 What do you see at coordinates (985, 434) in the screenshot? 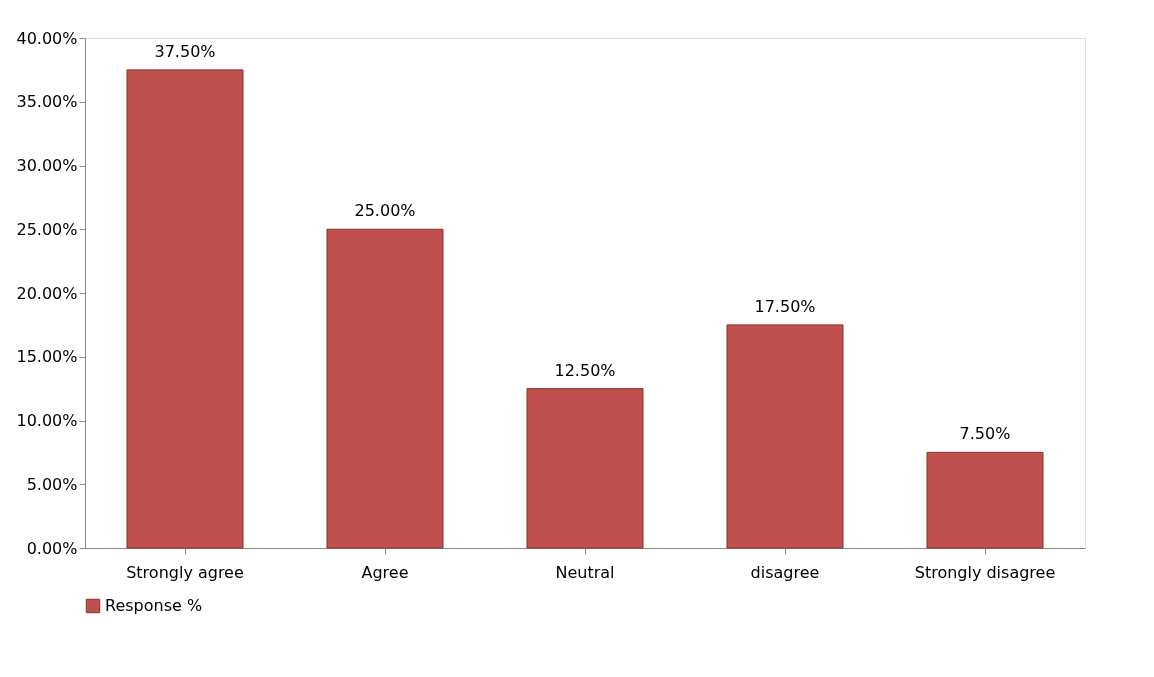
I see `data-label: 7.50%` at bounding box center [985, 434].